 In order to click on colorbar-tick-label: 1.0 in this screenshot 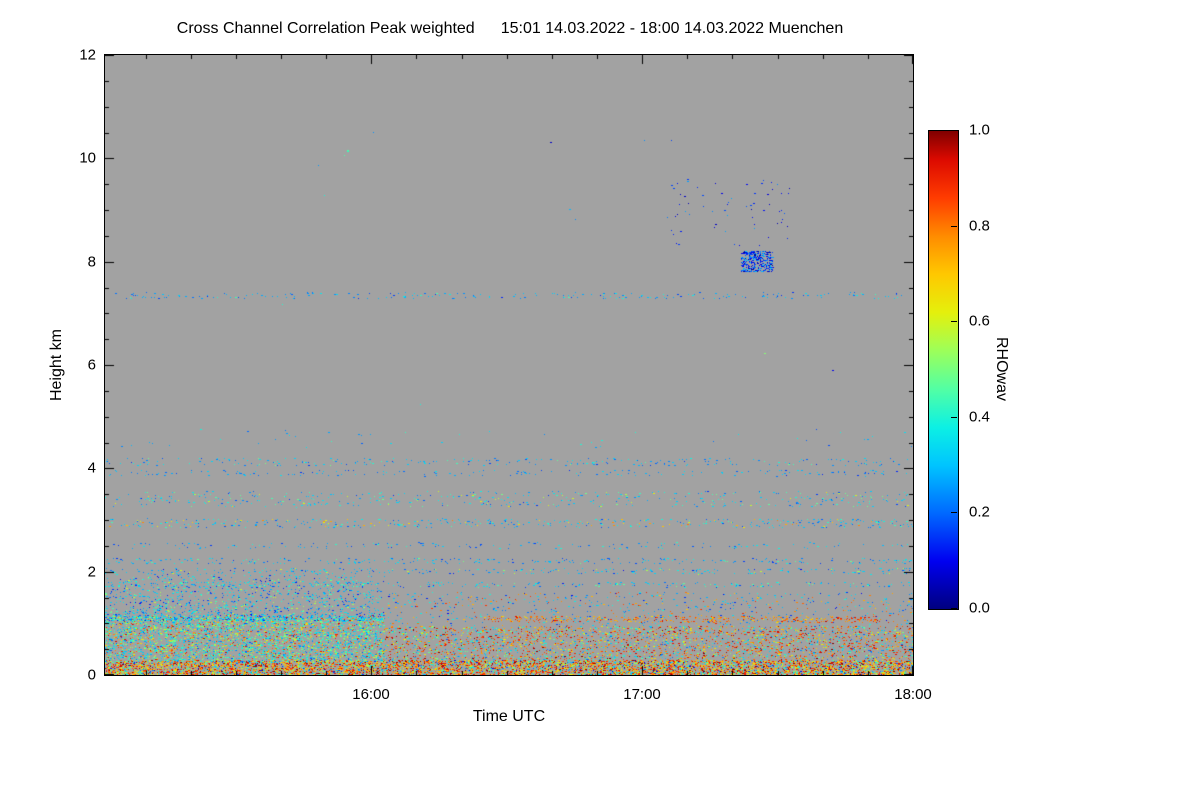, I will do `click(979, 130)`.